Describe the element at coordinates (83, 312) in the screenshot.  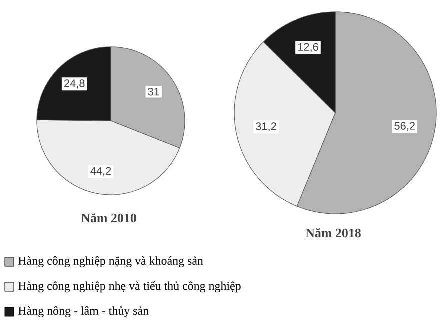
I see `legend-label: Hàng nông - lâm - thủy sản` at that location.